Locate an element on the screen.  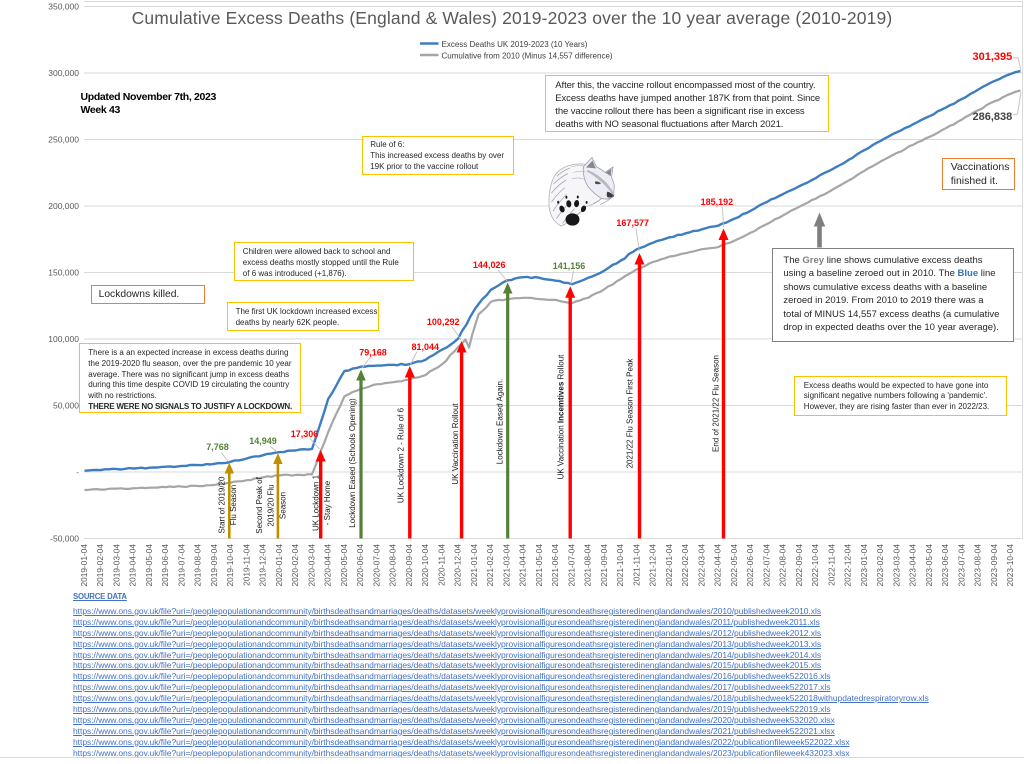
svg-text: 50,000 is located at coordinates (66, 405).